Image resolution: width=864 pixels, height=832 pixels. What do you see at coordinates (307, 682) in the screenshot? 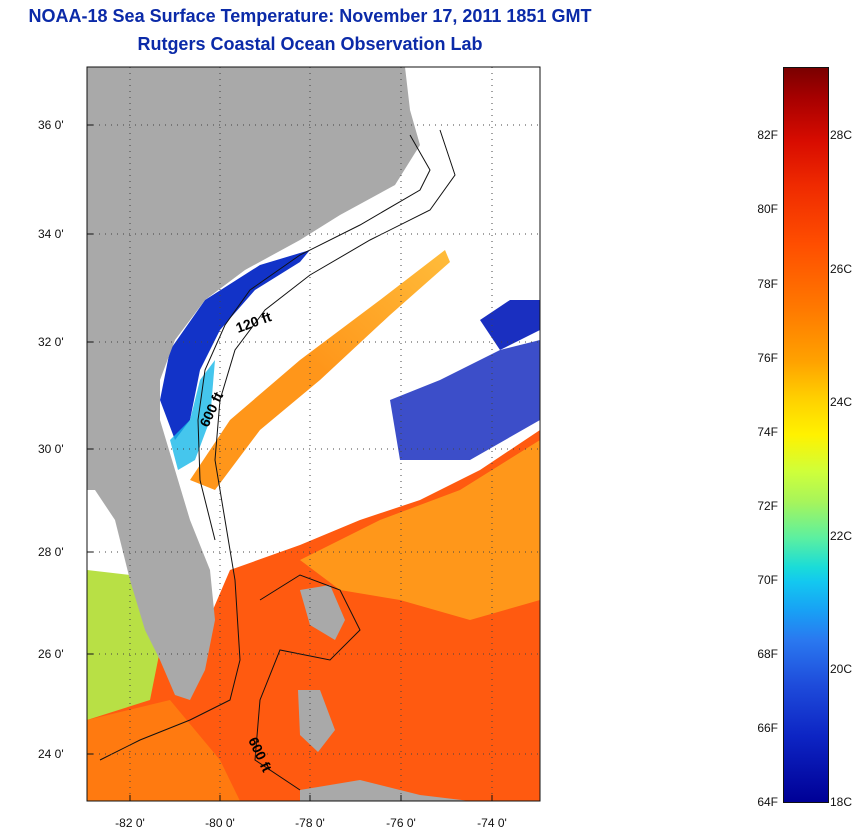
I see `contour-bahamas` at bounding box center [307, 682].